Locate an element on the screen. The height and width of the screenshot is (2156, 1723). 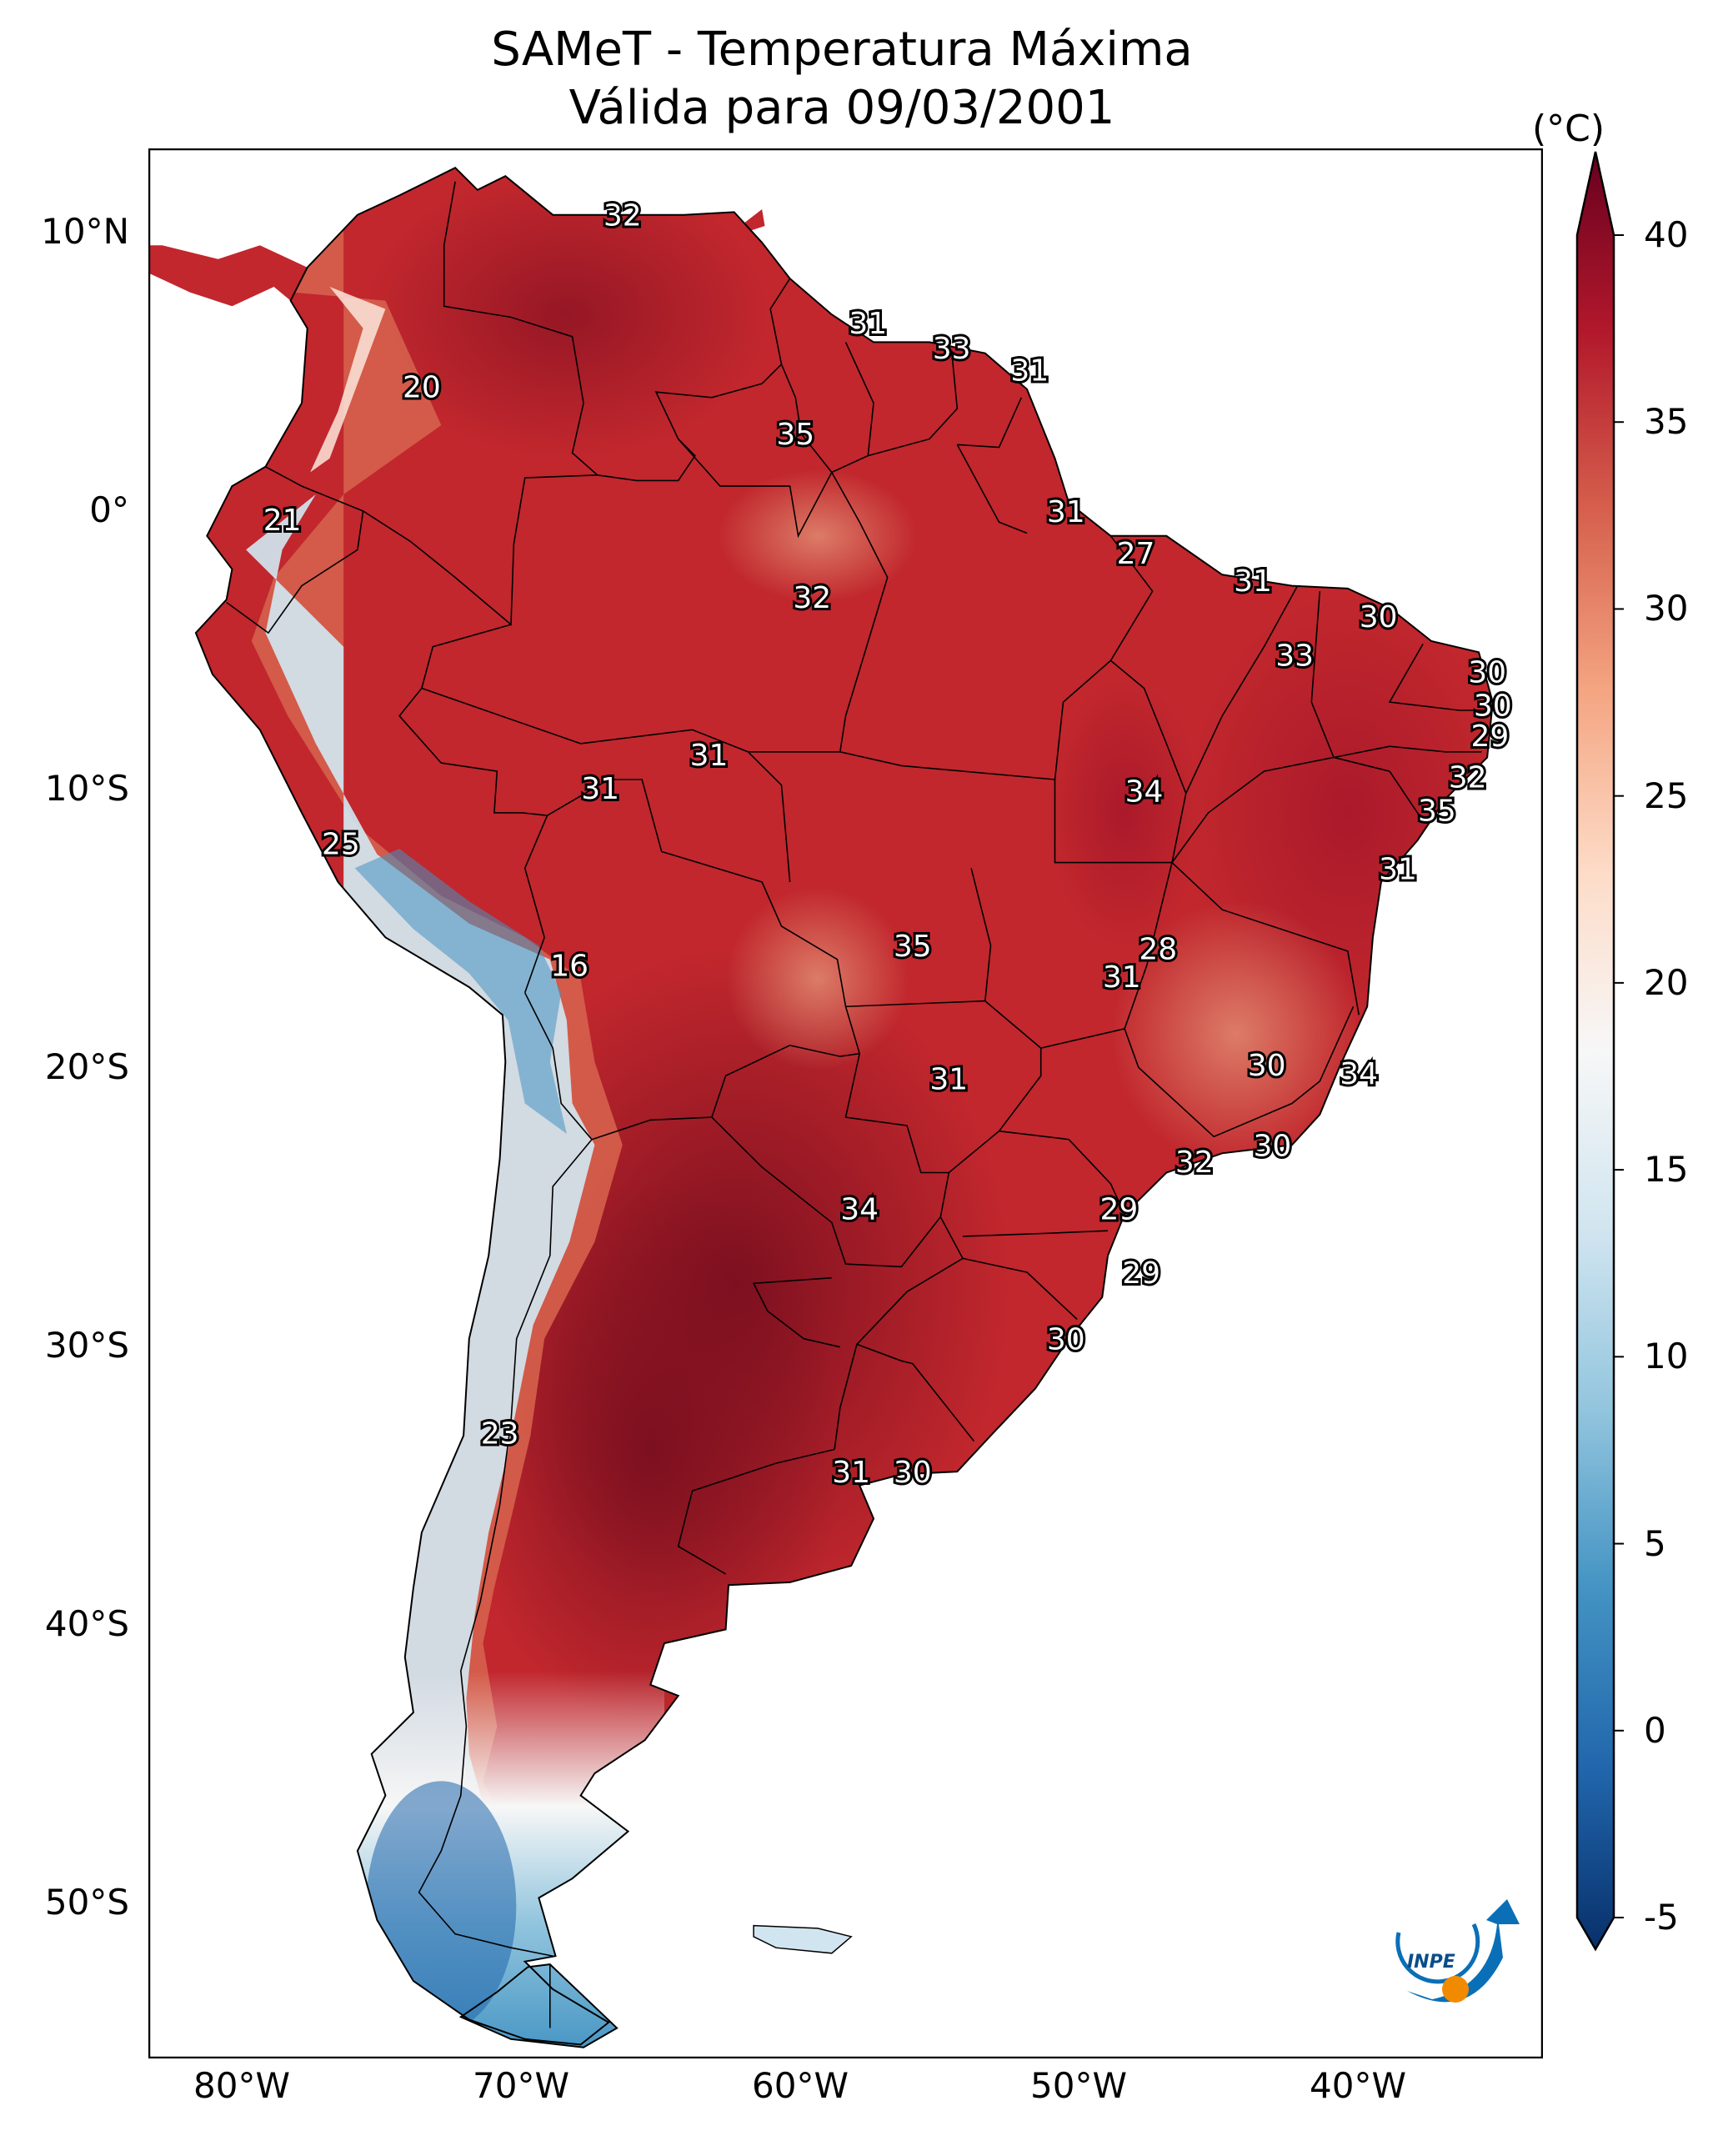
lat-tick-20s: 20°S is located at coordinates (86, 1066).